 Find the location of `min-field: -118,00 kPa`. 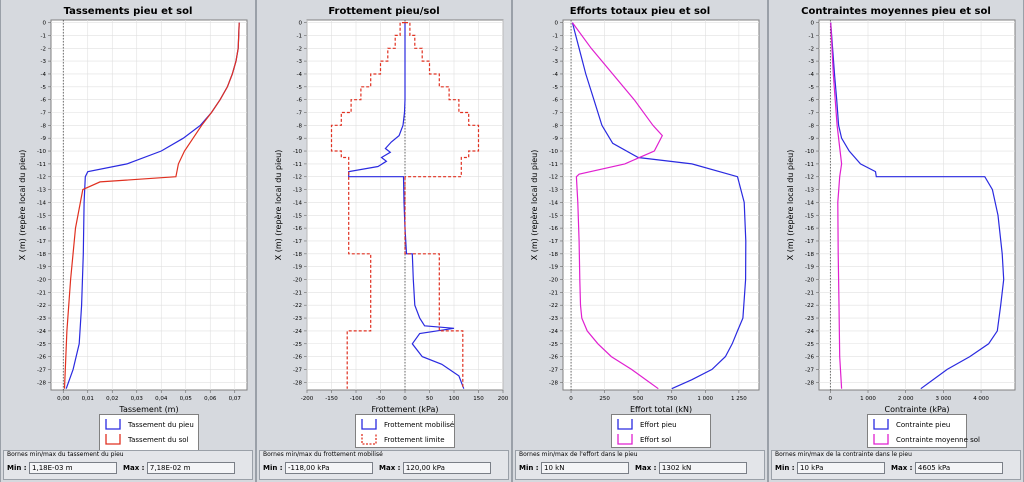

min-field: -118,00 kPa is located at coordinates (329, 468).